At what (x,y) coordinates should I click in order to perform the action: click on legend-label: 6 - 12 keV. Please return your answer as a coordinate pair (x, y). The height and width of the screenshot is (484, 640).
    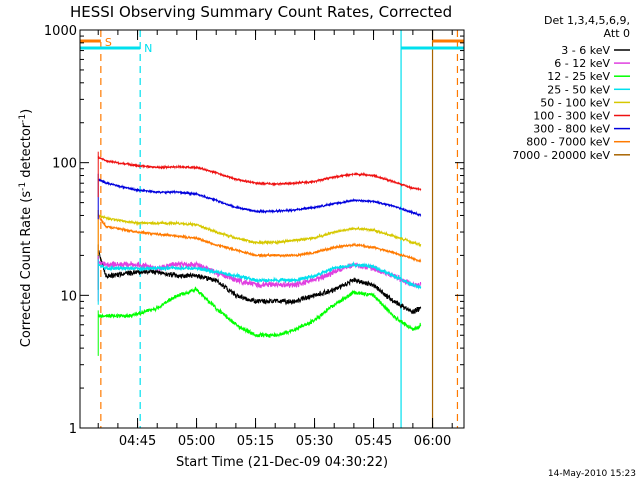
    Looking at the image, I should click on (582, 63).